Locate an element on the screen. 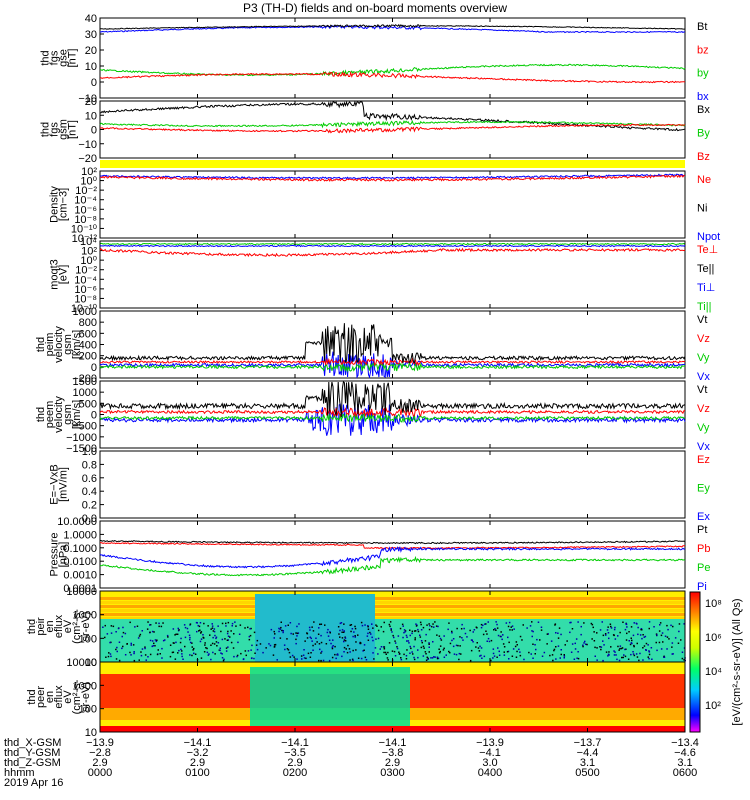 The height and width of the screenshot is (800, 750). footer-cell: 0400 is located at coordinates (490, 773).